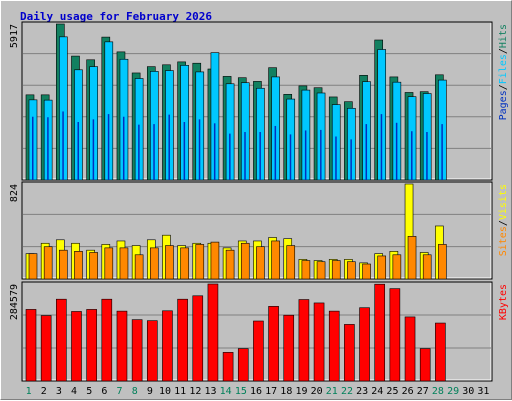 This screenshot has height=401, width=512. I want to click on x-tick-label: 8, so click(135, 391).